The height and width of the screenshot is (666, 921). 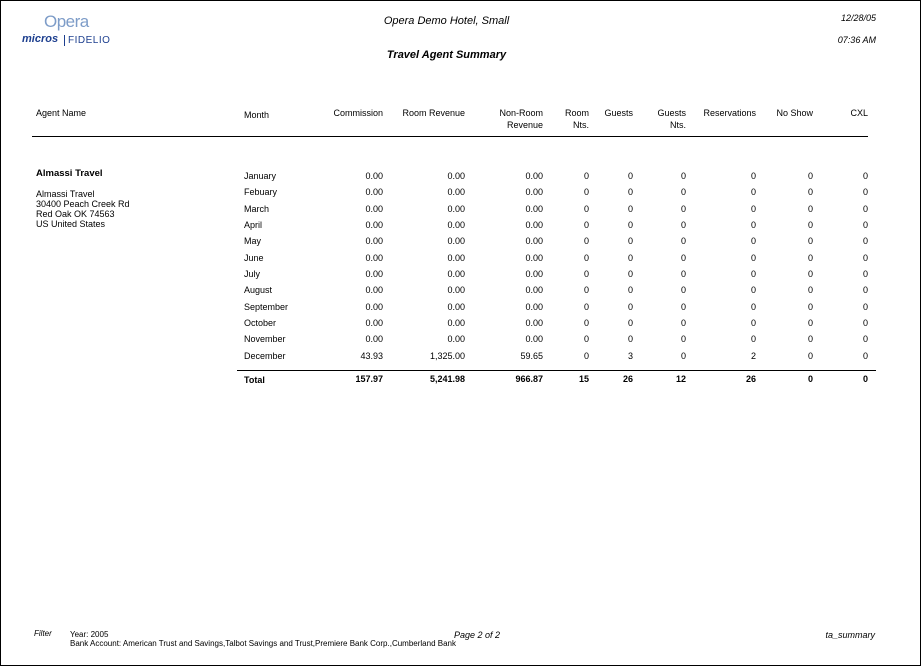 What do you see at coordinates (671, 119) in the screenshot?
I see `column-header-guest-nights: Guests Nts.` at bounding box center [671, 119].